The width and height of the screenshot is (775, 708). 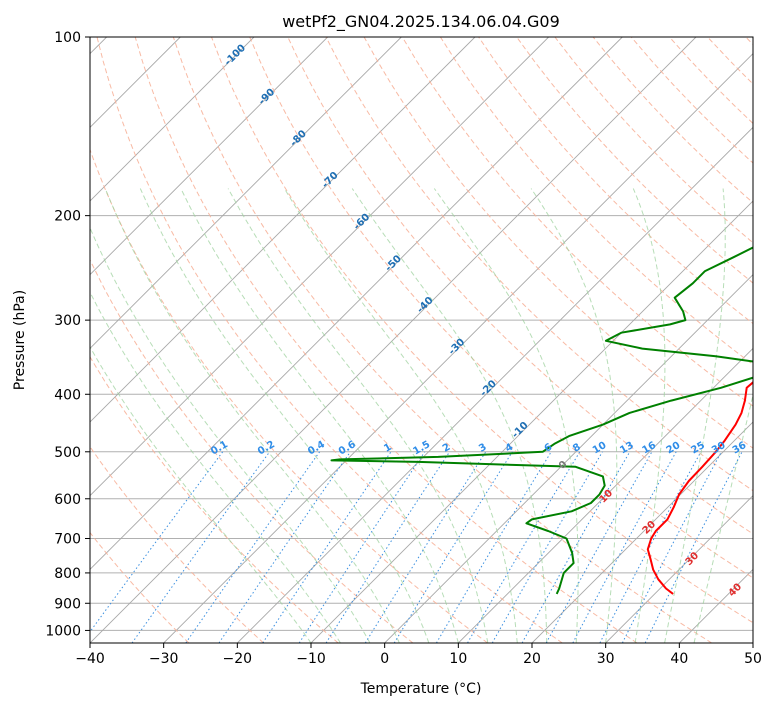 What do you see at coordinates (483, 448) in the screenshot?
I see `mixing-ratio-label: 3` at bounding box center [483, 448].